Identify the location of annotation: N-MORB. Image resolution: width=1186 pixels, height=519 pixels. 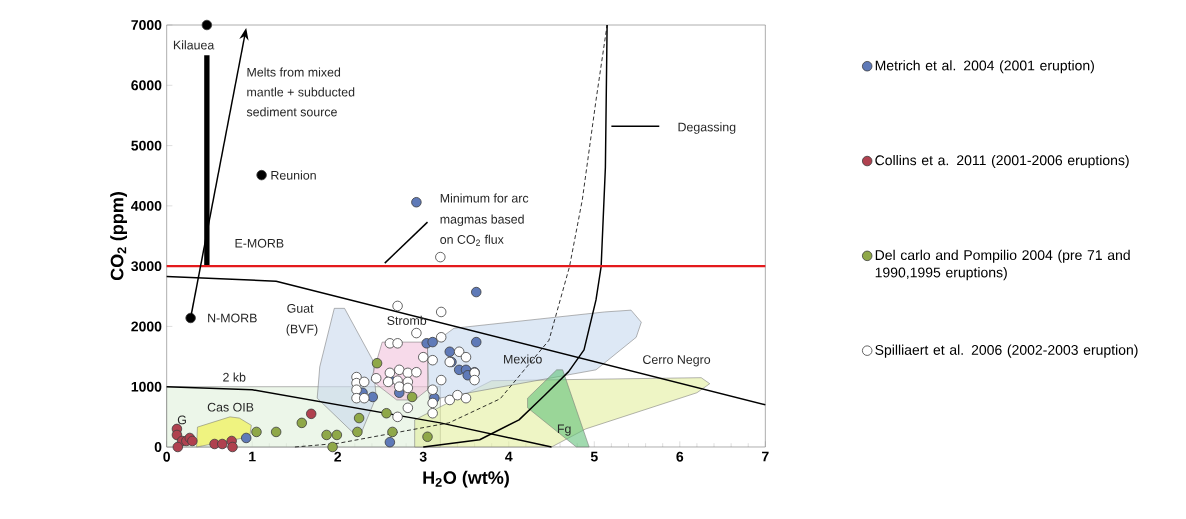
(232, 318).